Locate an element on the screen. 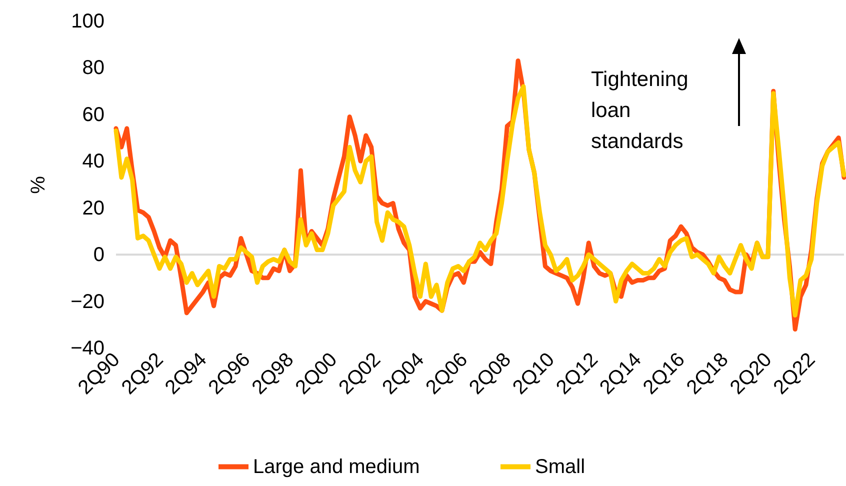 The width and height of the screenshot is (846, 486). y-axis-title: % is located at coordinates (39, 185).